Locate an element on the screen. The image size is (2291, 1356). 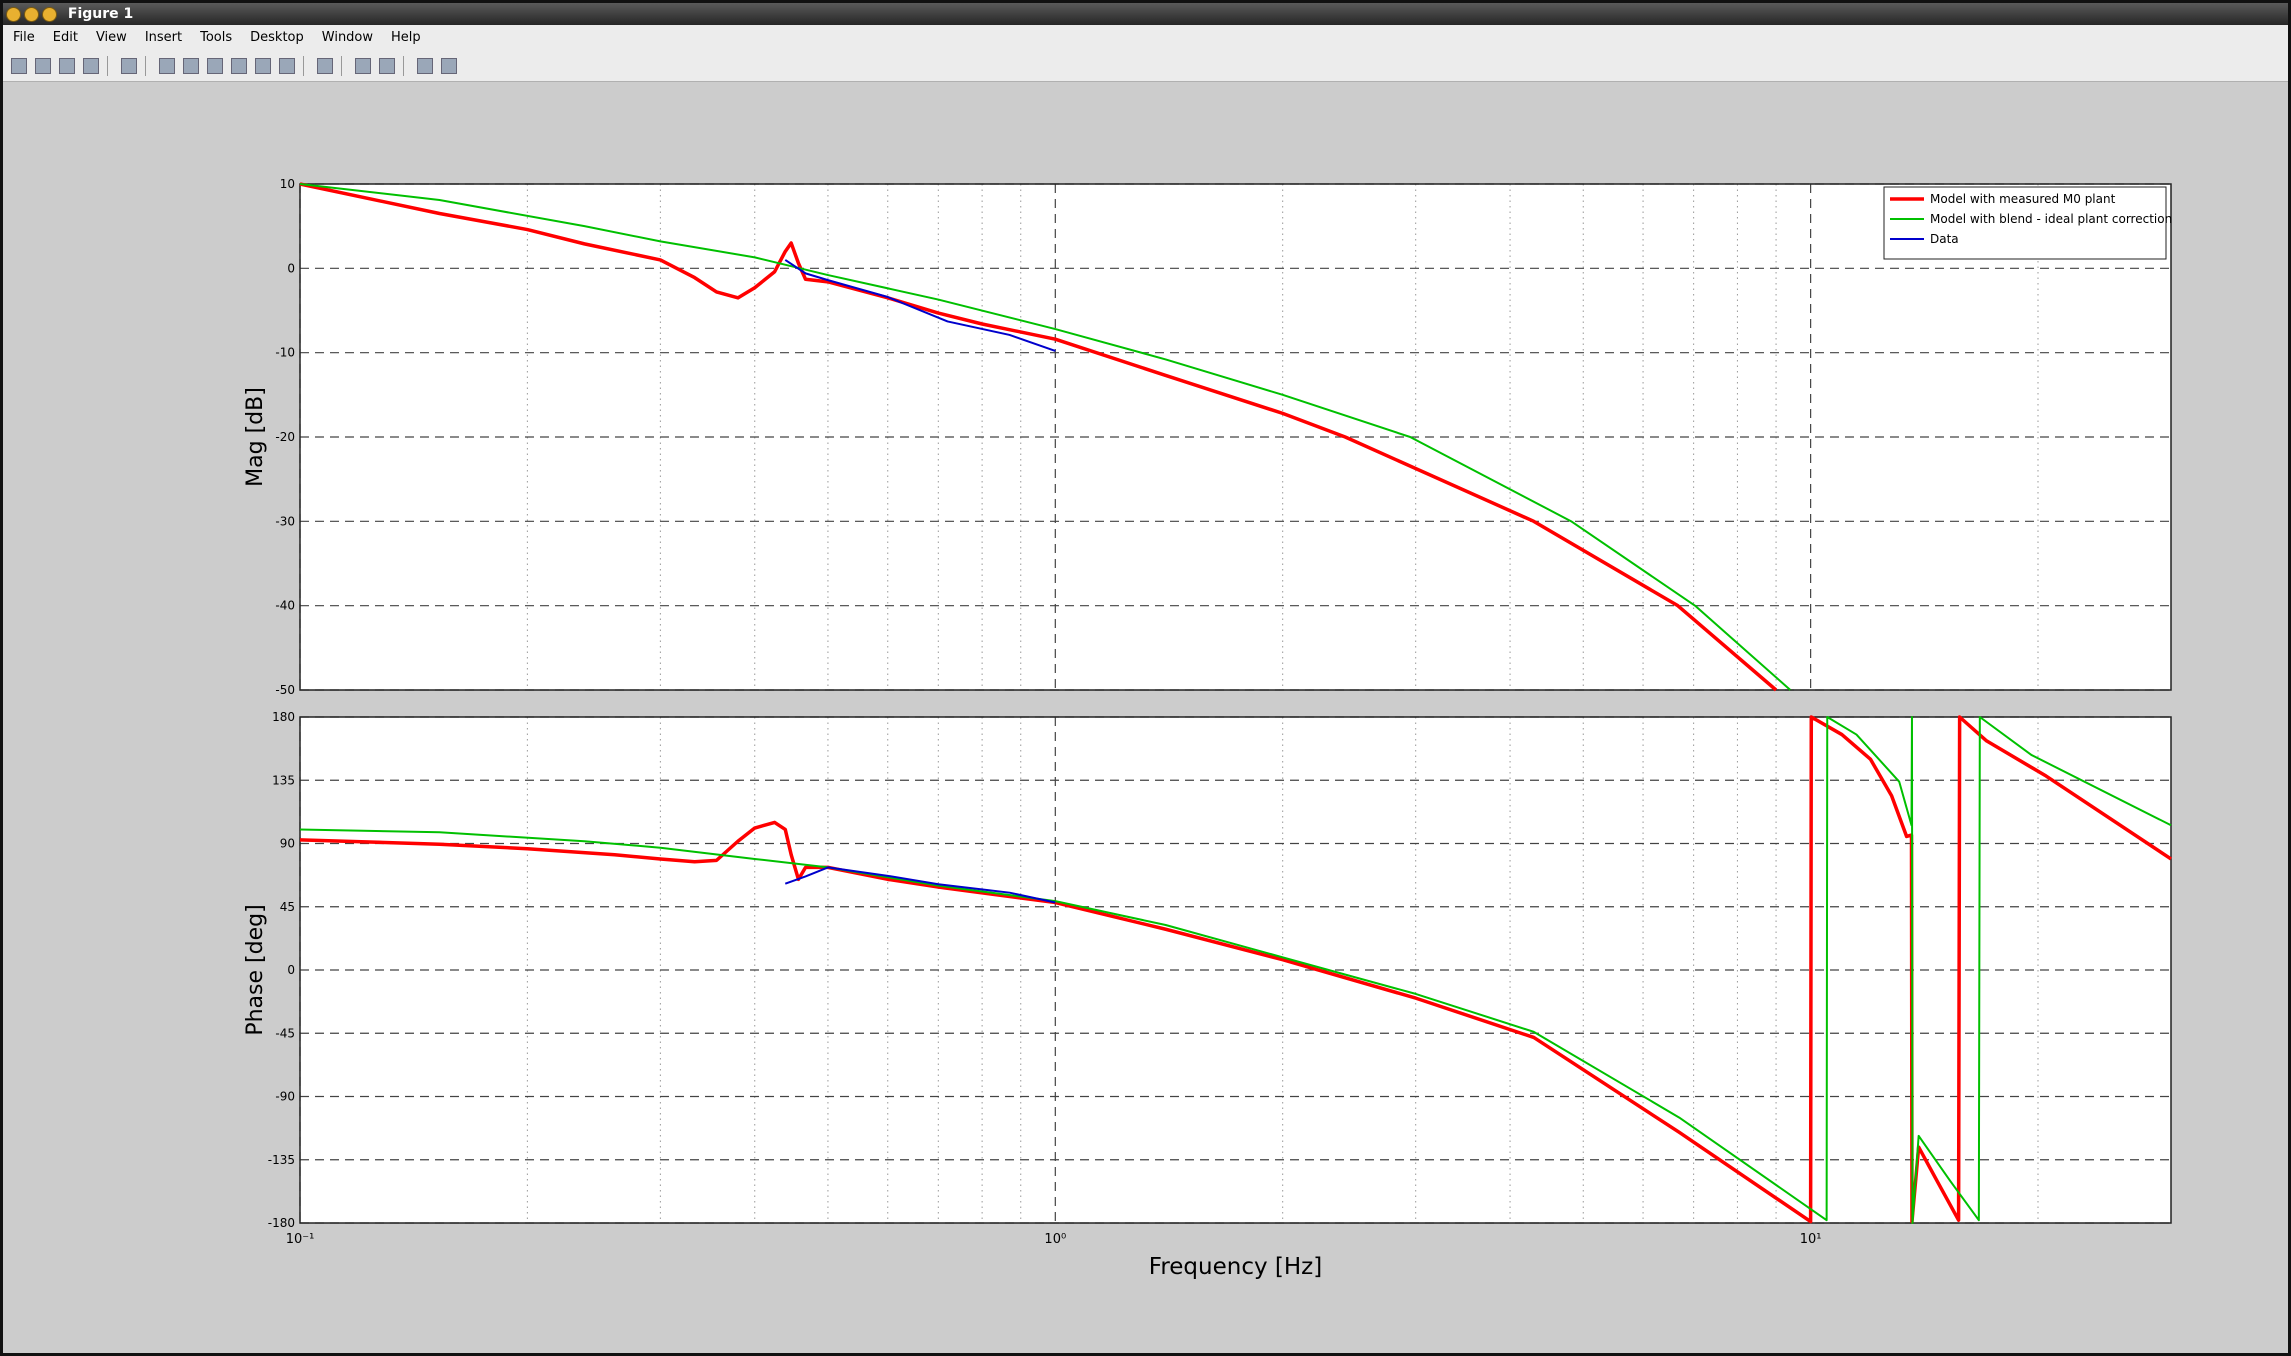
y-tick-label: 180 is located at coordinates (283, 717).